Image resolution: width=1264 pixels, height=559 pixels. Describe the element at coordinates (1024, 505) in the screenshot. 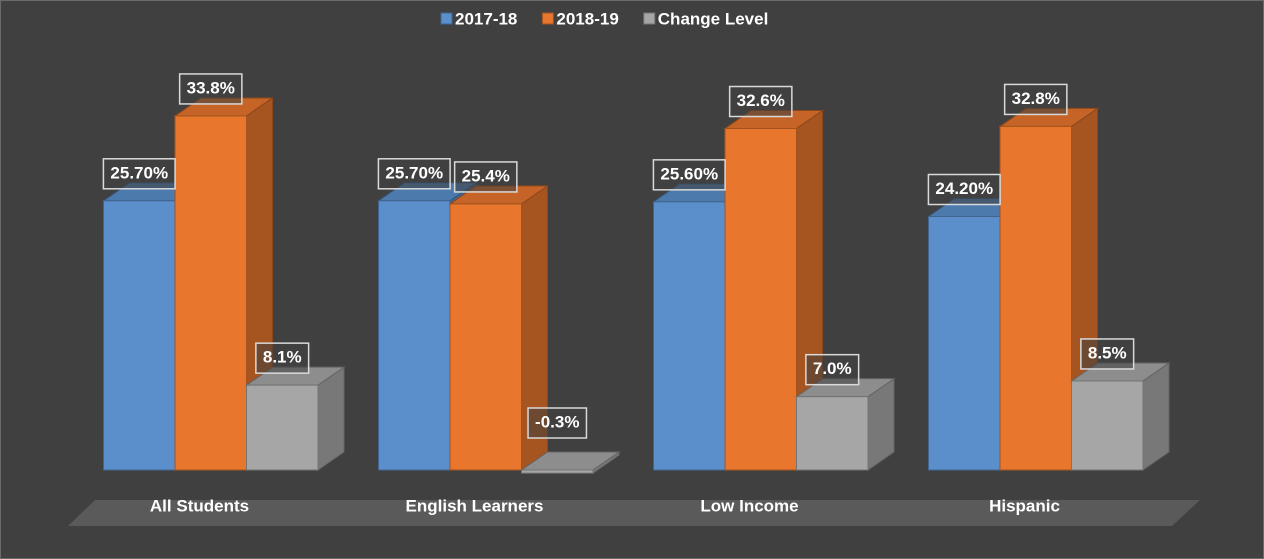

I see `x-tick-label: Hispanic` at that location.